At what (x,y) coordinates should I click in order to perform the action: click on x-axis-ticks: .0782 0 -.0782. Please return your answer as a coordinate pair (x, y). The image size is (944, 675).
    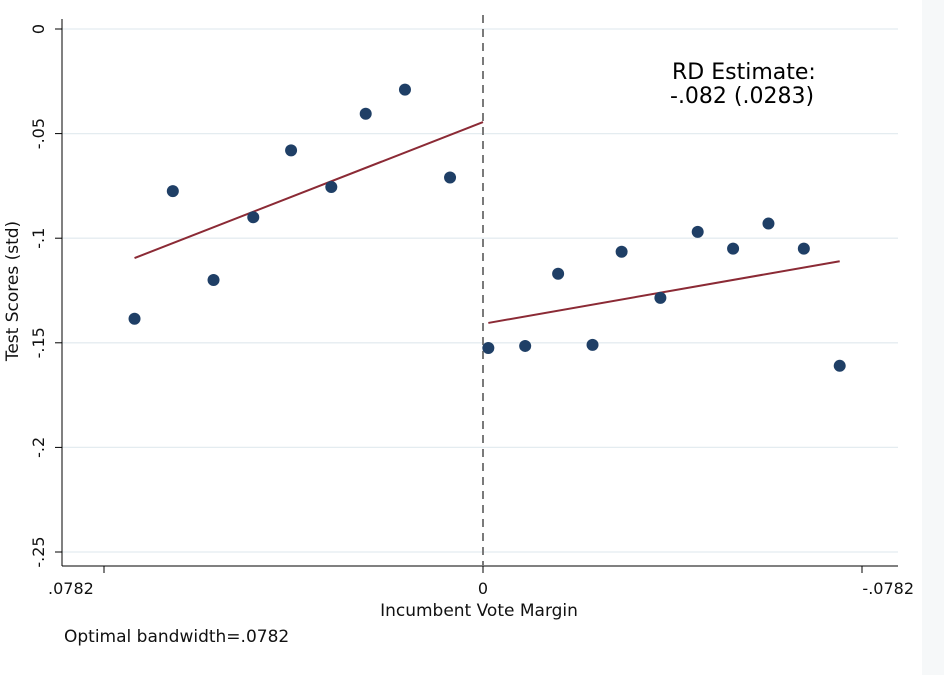
    Looking at the image, I should click on (481, 582).